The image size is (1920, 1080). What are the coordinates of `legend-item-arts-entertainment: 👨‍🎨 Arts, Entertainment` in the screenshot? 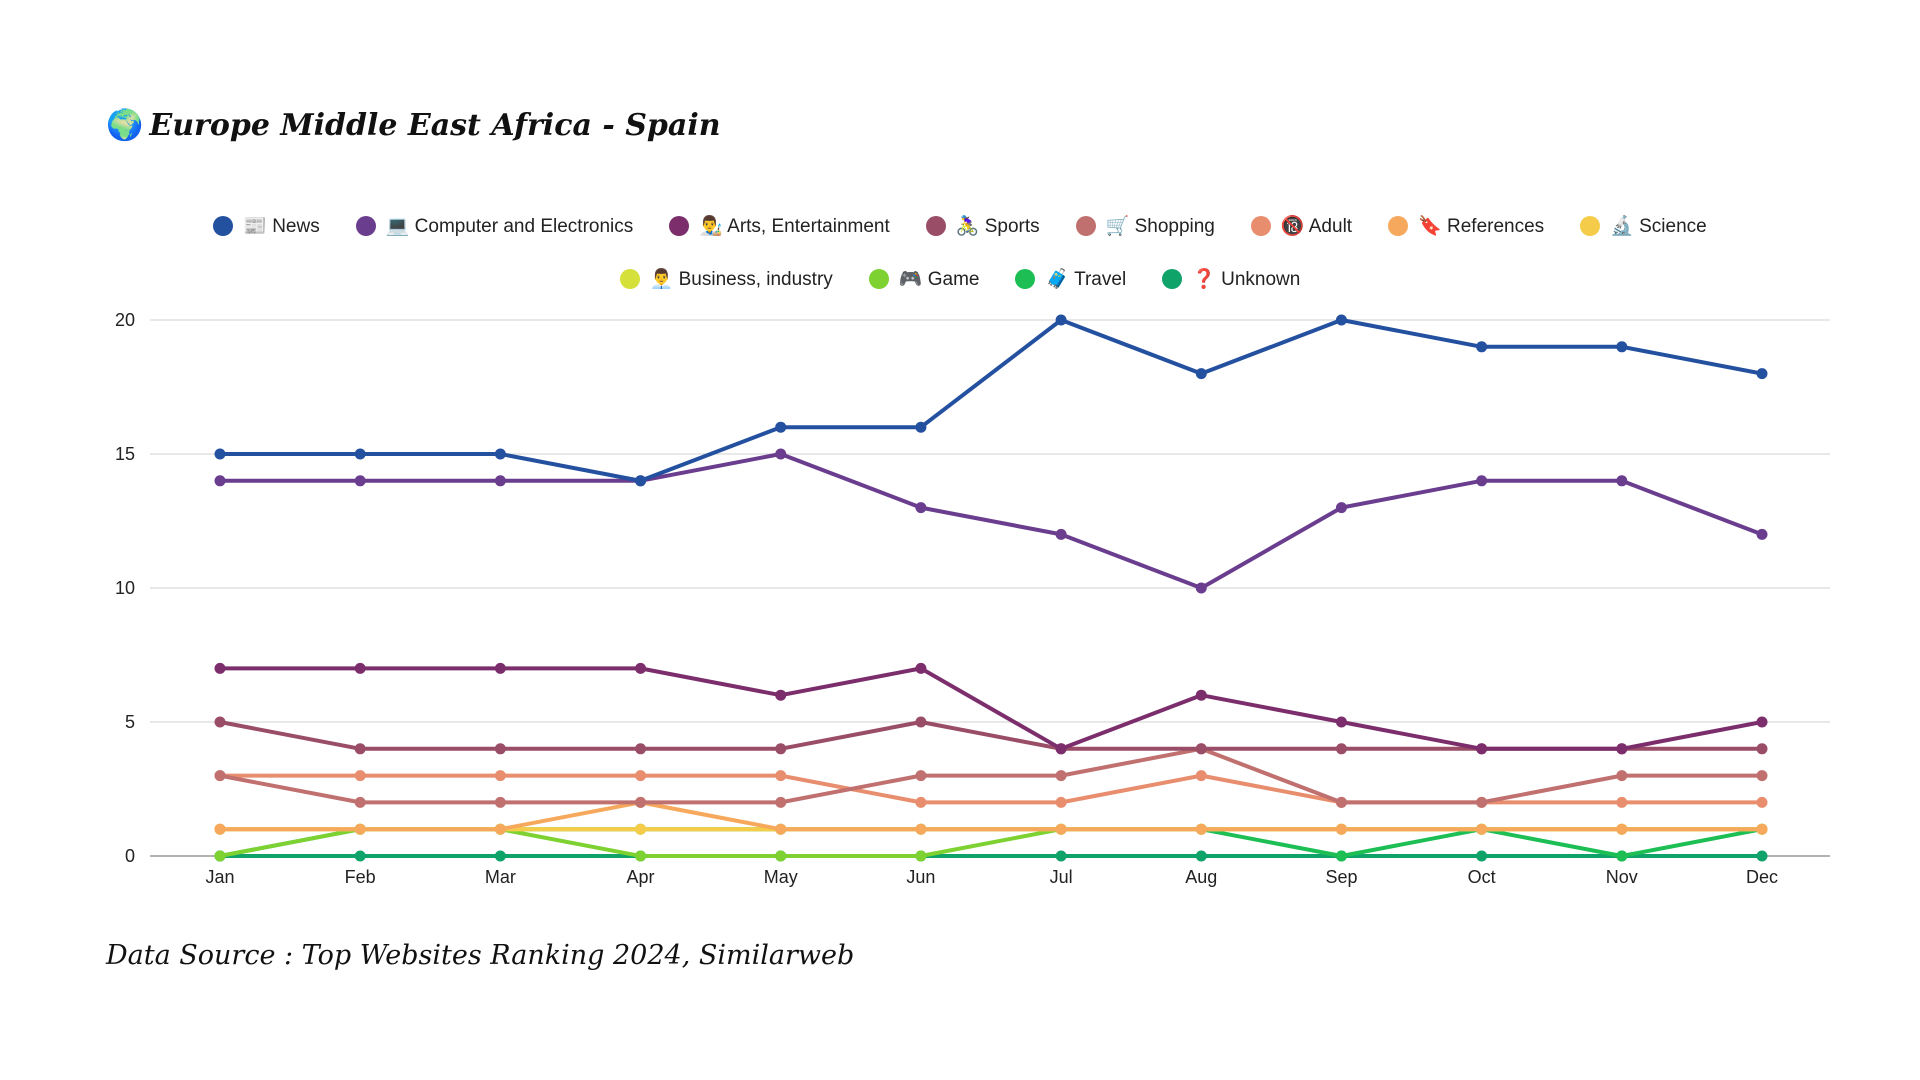 It's located at (779, 226).